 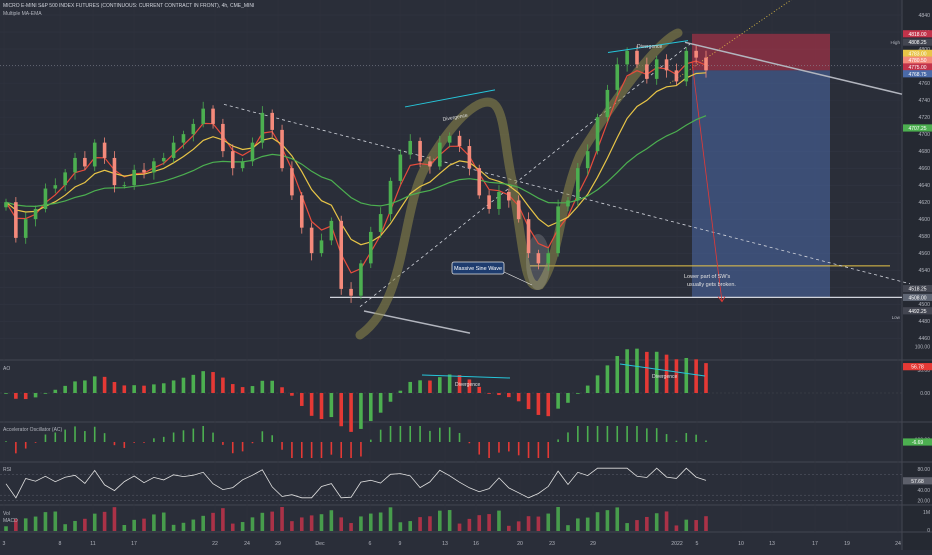 What do you see at coordinates (370, 544) in the screenshot?
I see `x-tick-label: 6` at bounding box center [370, 544].